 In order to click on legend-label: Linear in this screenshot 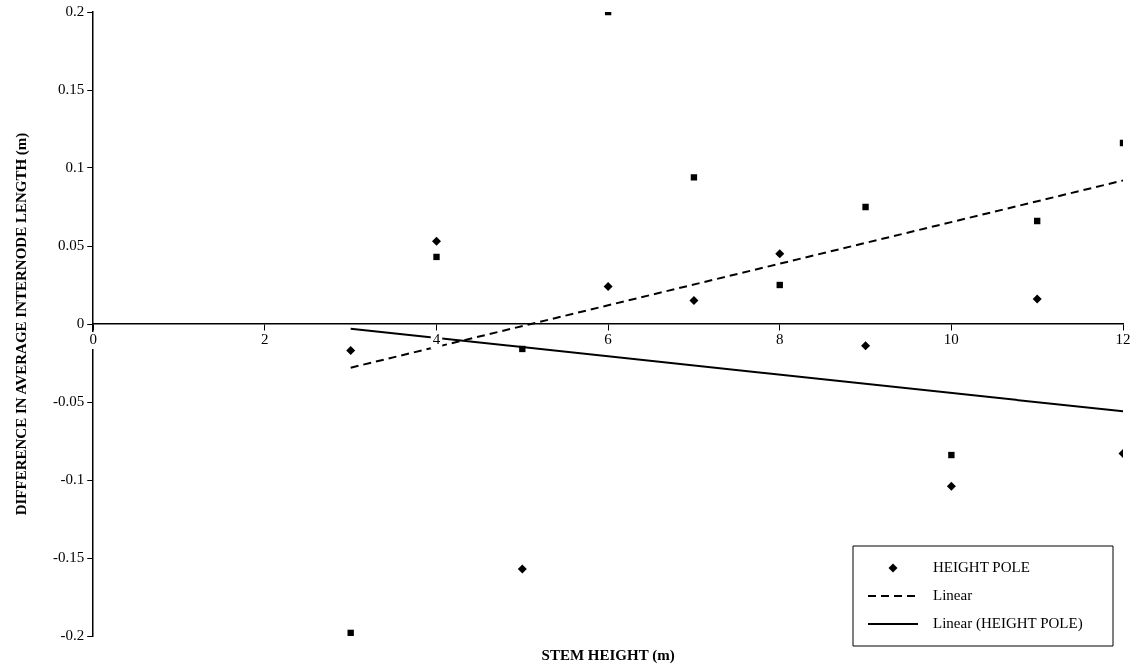, I will do `click(953, 594)`.